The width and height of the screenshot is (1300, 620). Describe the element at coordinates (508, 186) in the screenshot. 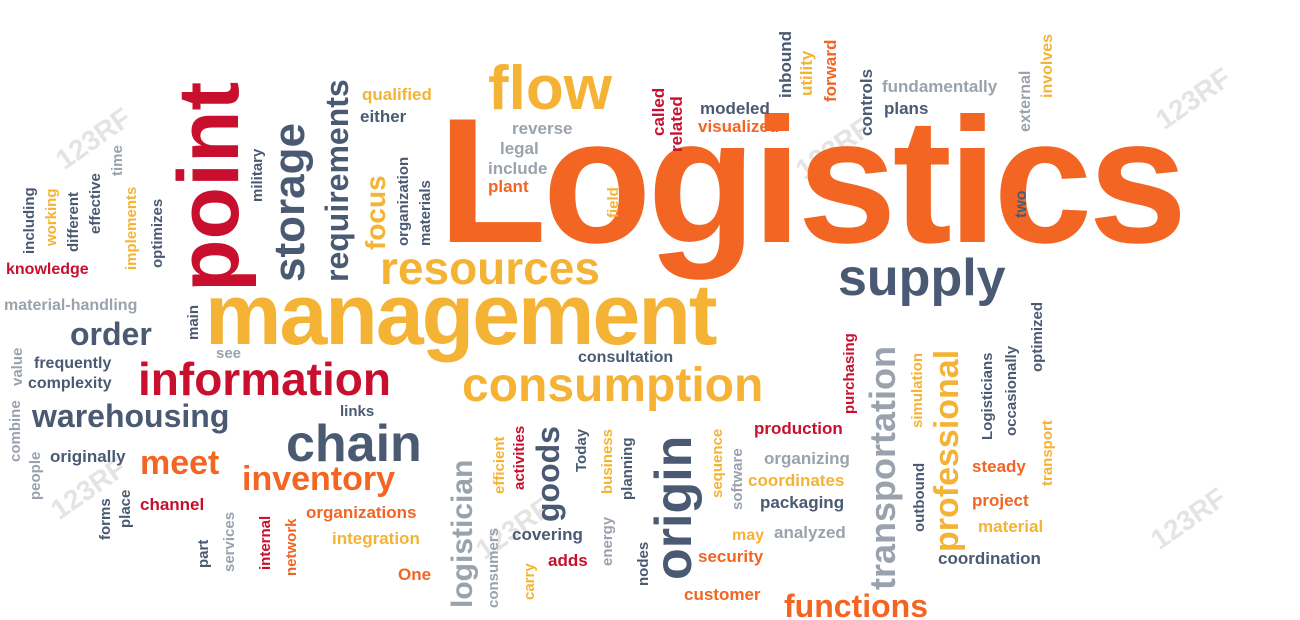

I see `word: plant` at that location.